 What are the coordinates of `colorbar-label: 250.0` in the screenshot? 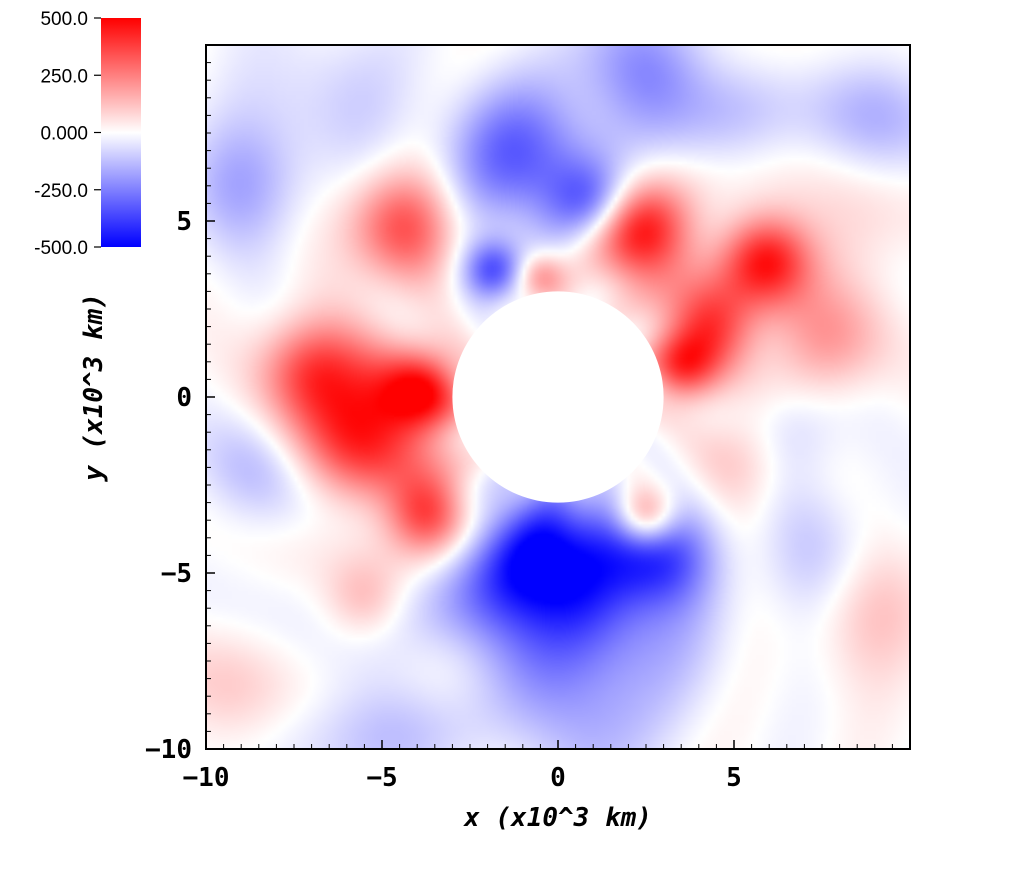 It's located at (64, 76).